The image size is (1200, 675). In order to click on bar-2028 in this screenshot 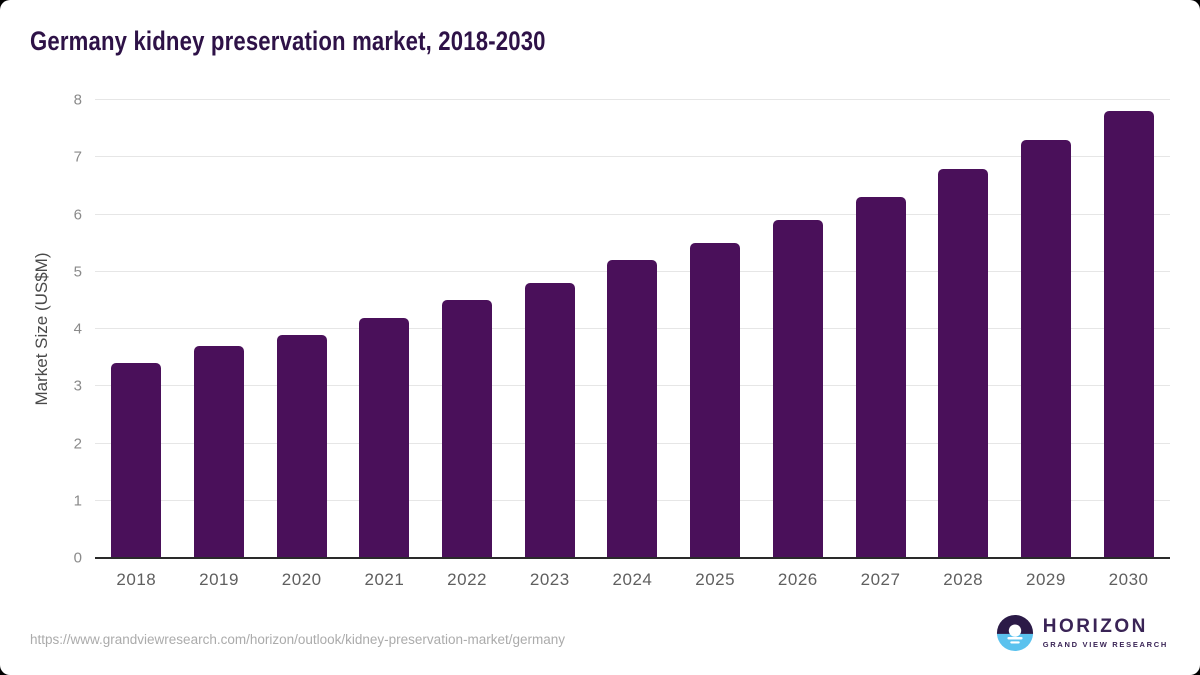, I will do `click(963, 363)`.